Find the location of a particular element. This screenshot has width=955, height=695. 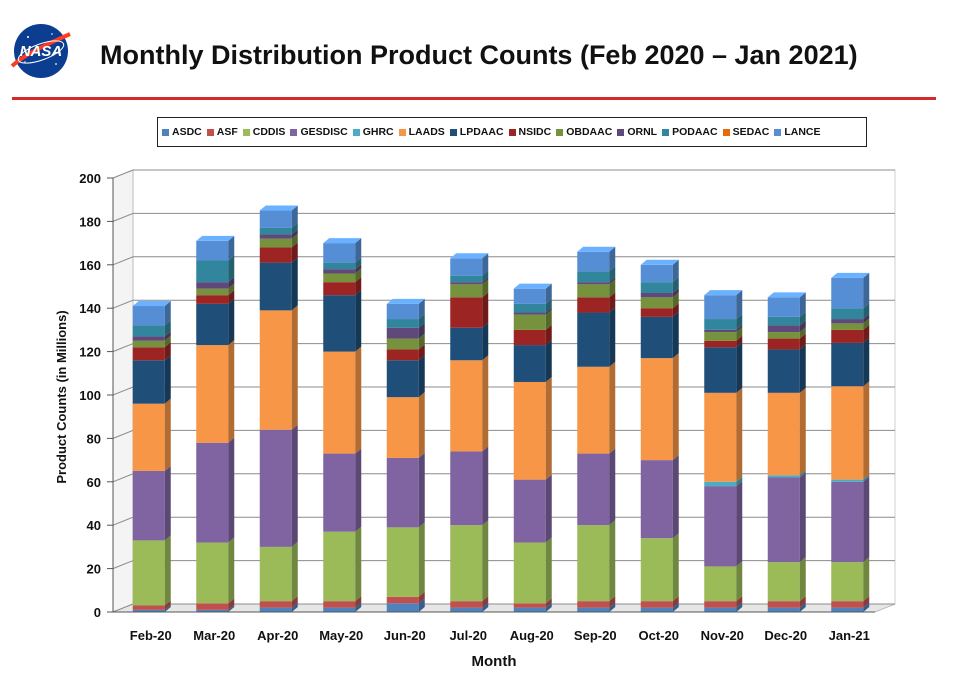

y-tick-label: 80 is located at coordinates (94, 438).